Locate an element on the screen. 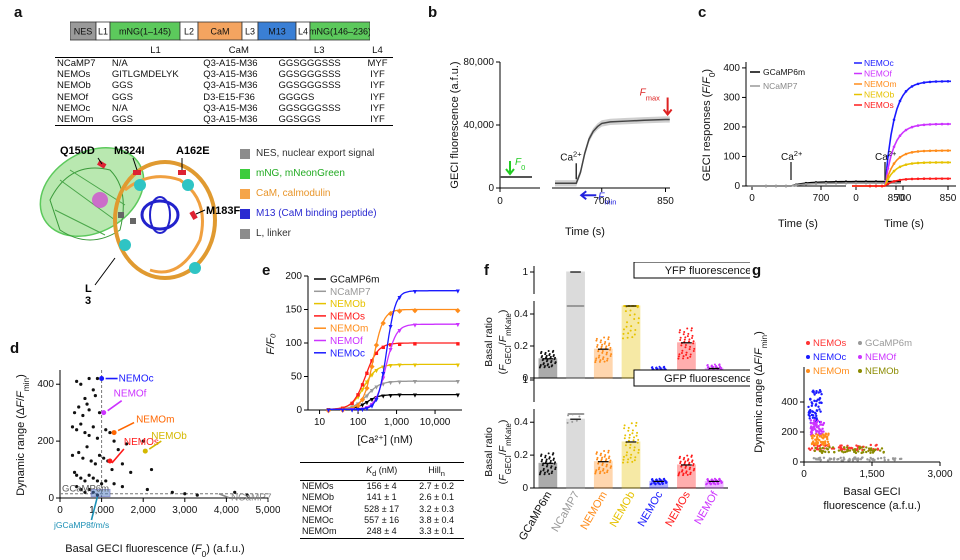  x-axis-label: Time (s) is located at coordinates (798, 224).